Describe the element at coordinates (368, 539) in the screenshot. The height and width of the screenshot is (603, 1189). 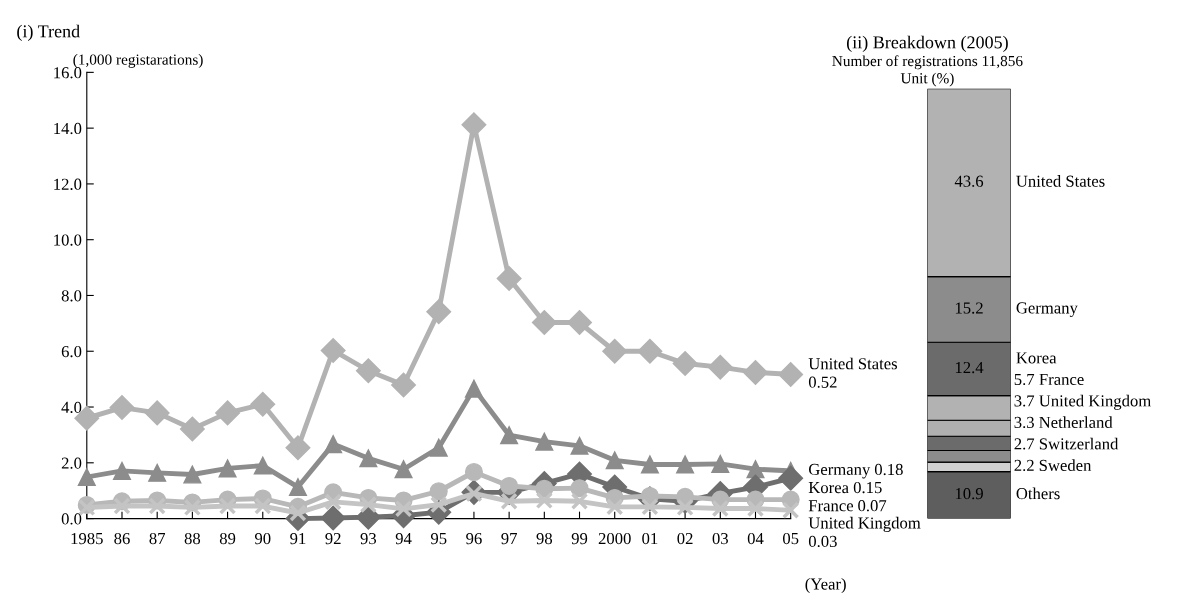
I see `x-tick-label: 93` at that location.